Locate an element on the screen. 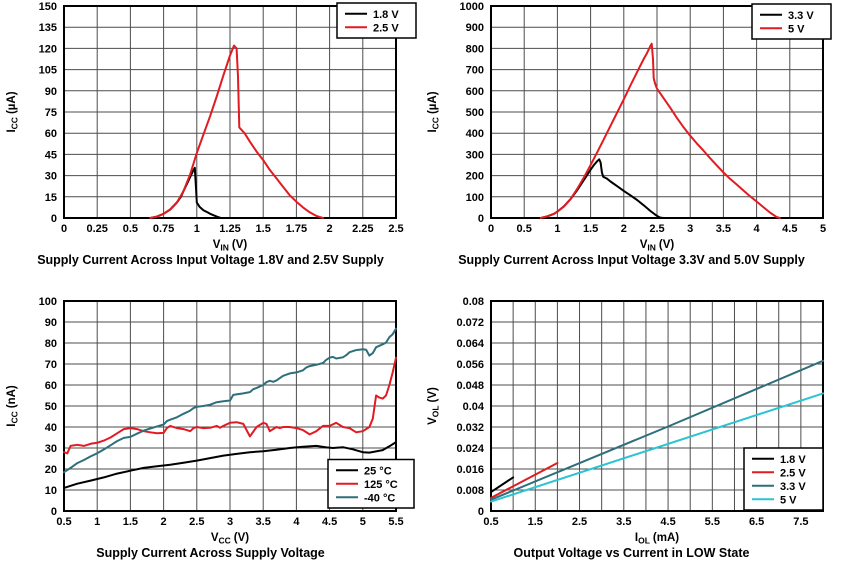  series-25-C is located at coordinates (230, 465).